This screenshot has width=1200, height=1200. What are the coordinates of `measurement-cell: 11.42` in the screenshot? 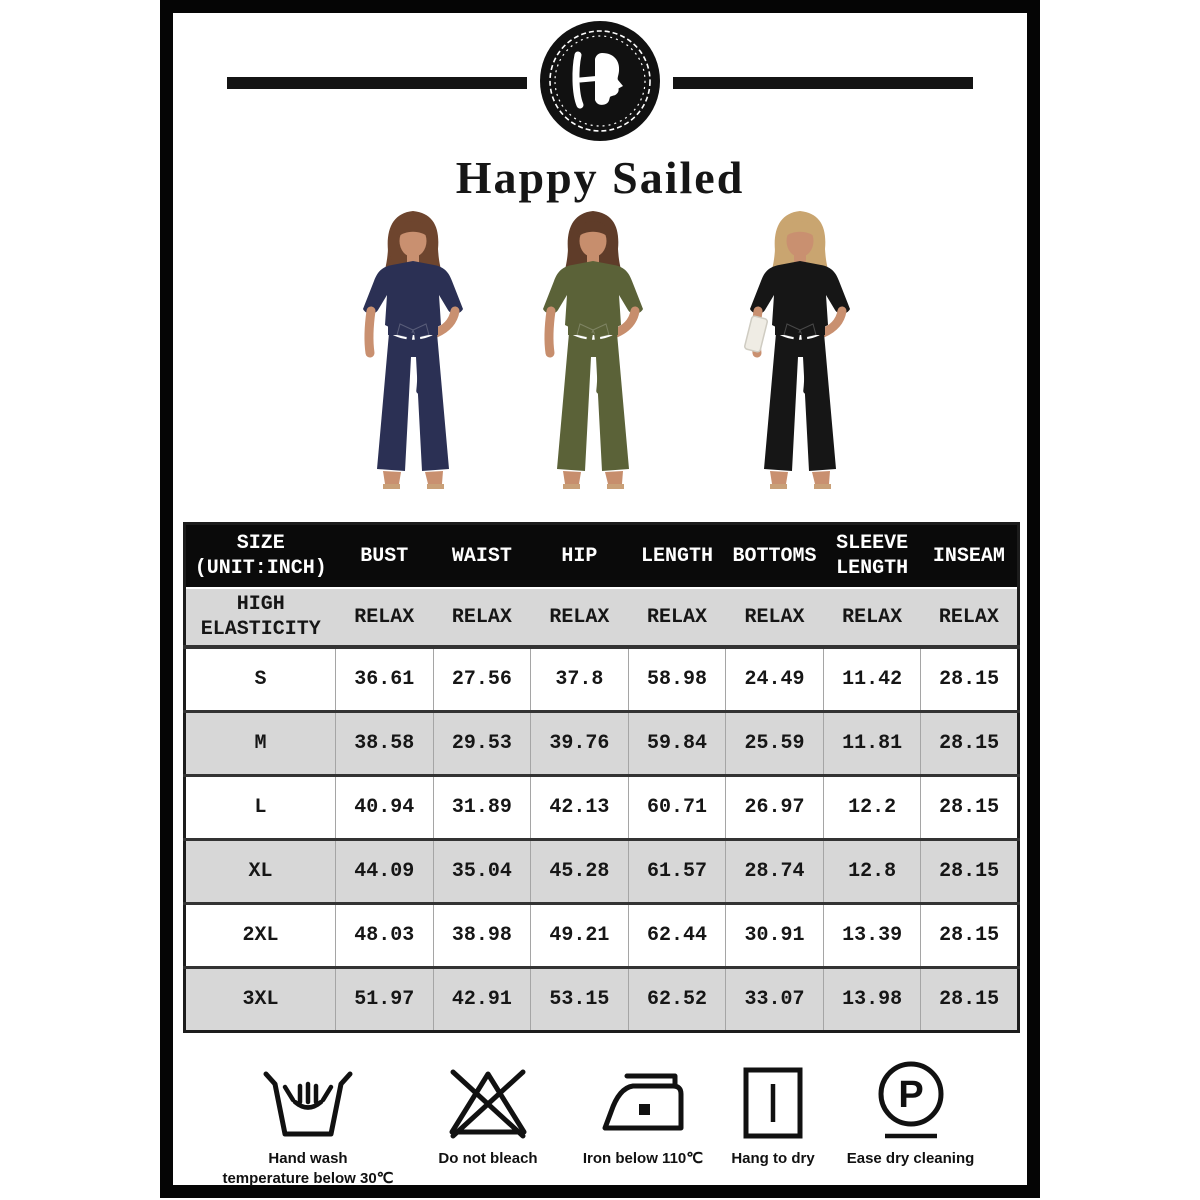 It's located at (872, 680).